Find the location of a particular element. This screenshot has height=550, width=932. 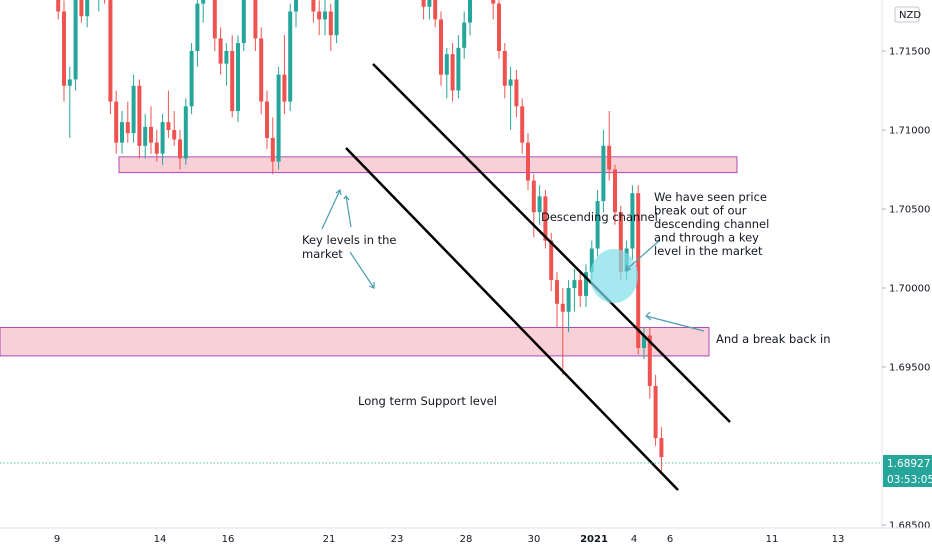

breakout-arrow is located at coordinates (643, 255).